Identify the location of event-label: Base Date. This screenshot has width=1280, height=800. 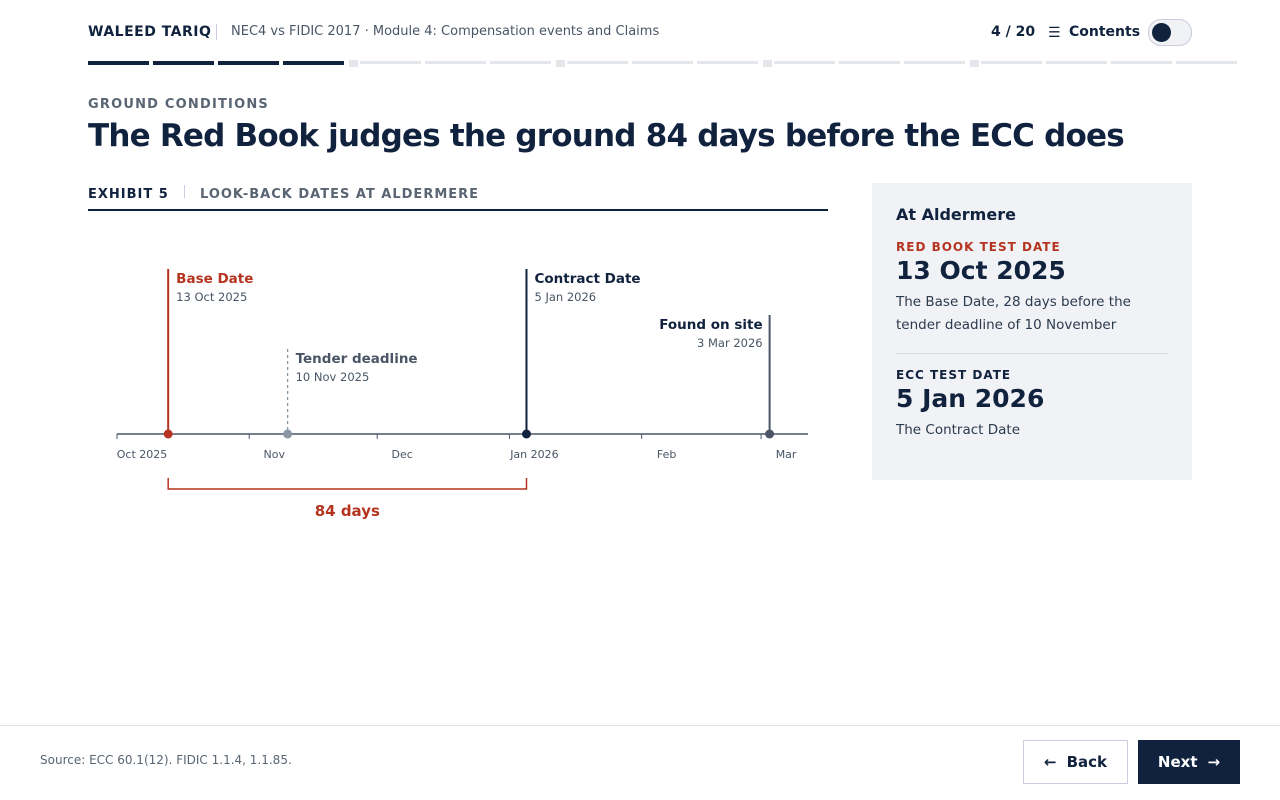
(214, 279).